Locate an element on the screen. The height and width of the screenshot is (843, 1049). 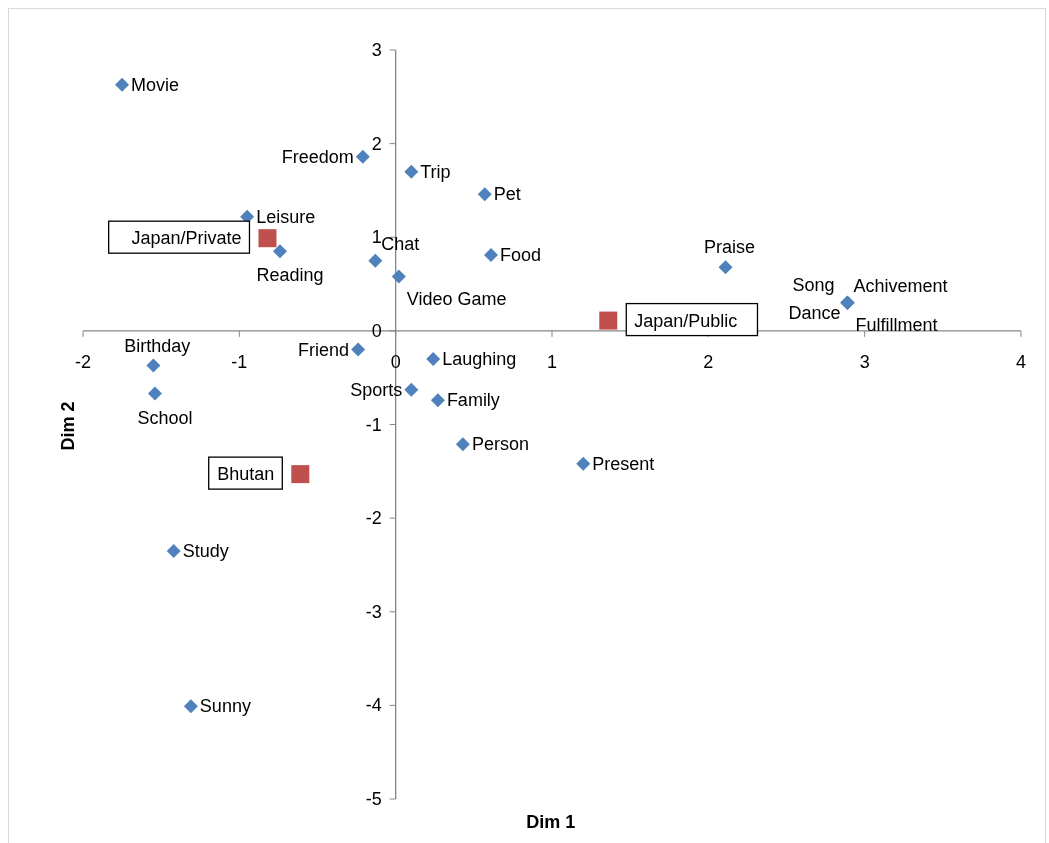
data-label: Sunny is located at coordinates (225, 706).